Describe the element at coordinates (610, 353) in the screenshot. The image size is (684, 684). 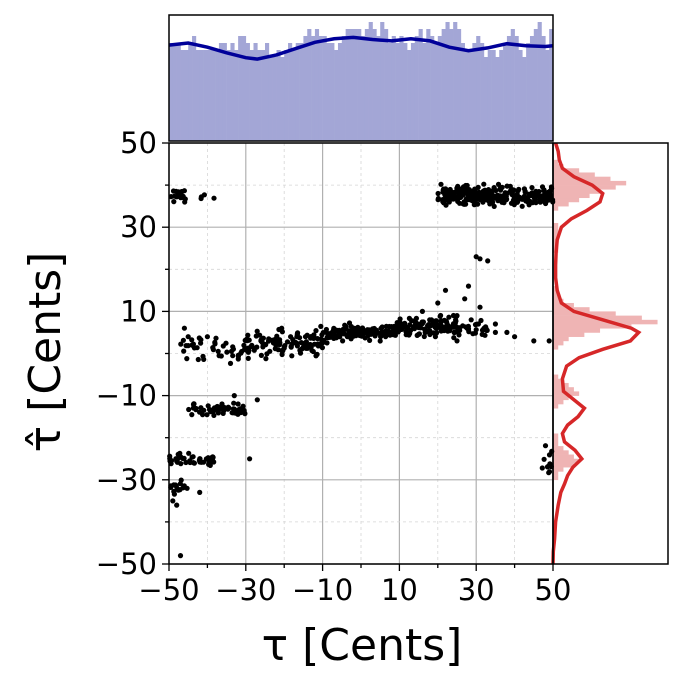
I see `right-panel-frame` at that location.